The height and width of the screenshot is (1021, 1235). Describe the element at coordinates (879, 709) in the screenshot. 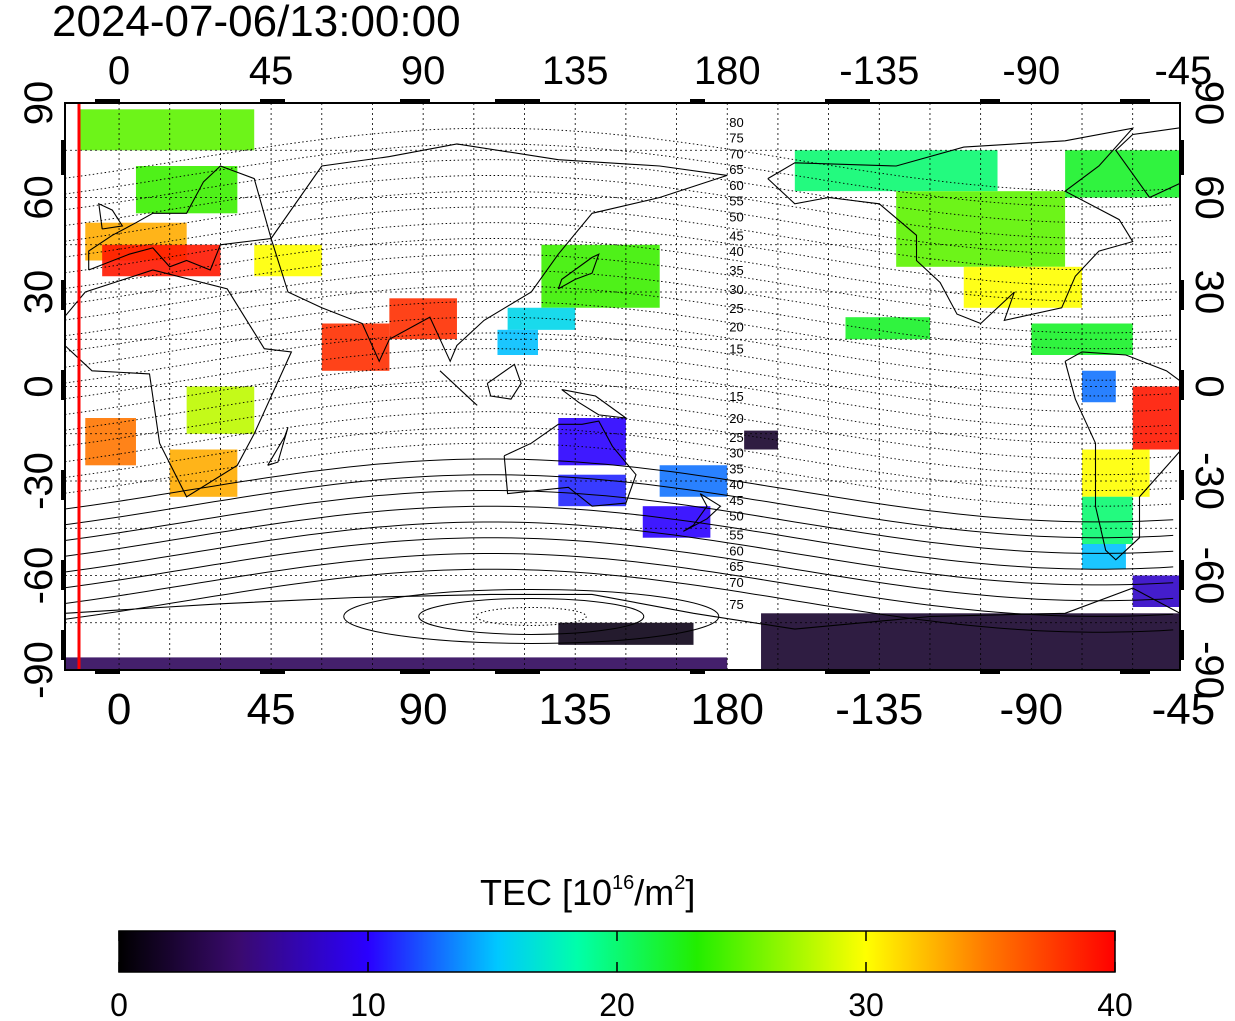

I see `bottom-lon-tick-label: -135` at that location.